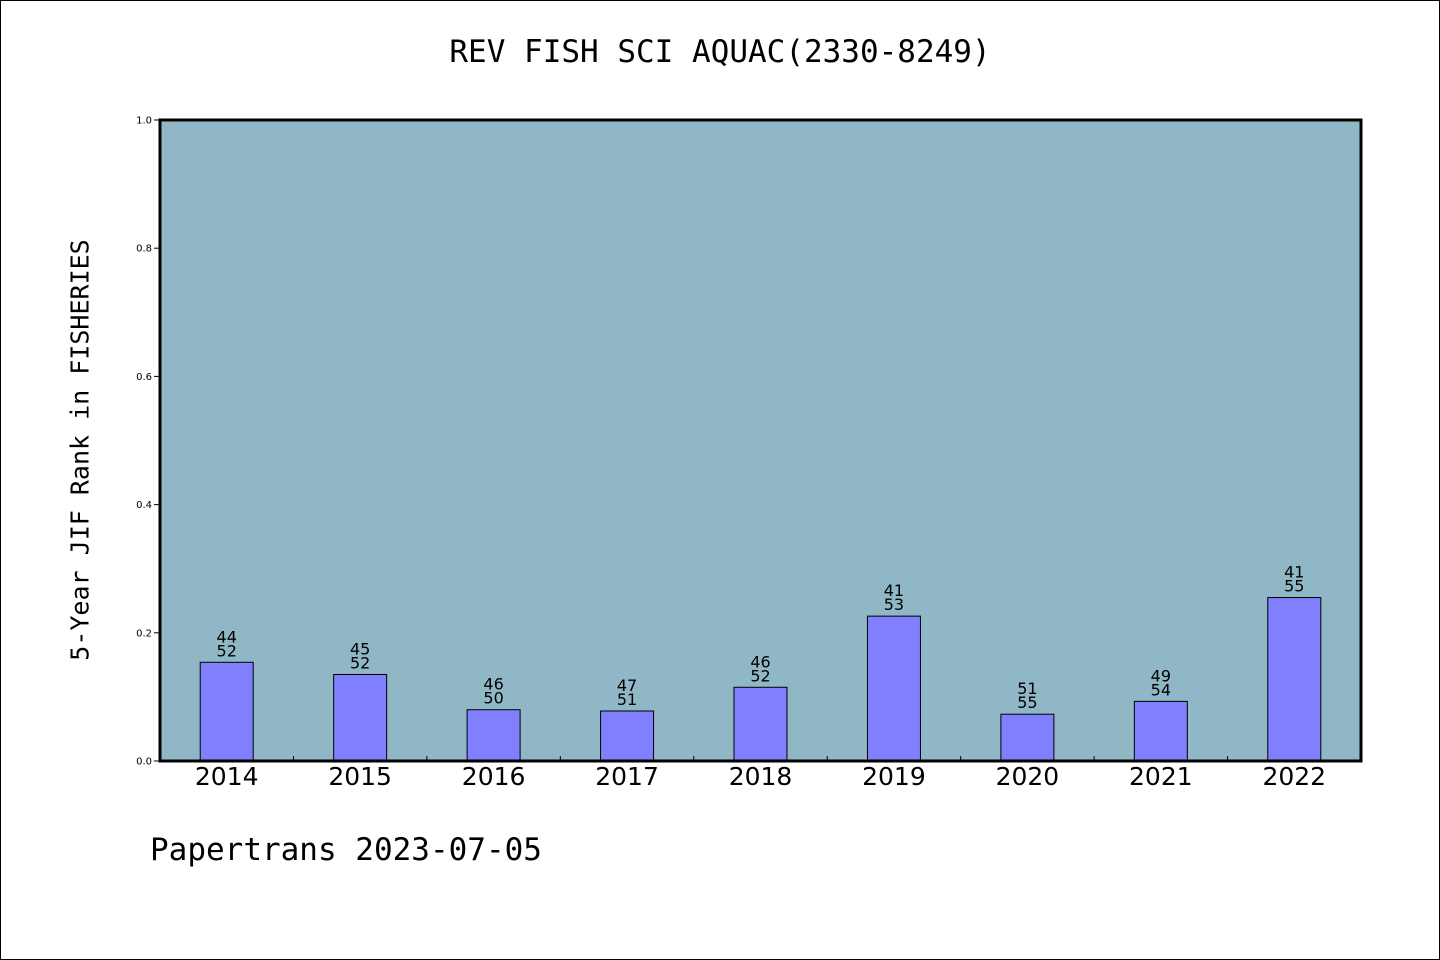  Describe the element at coordinates (360, 648) in the screenshot. I see `bar-label-top: 45` at that location.